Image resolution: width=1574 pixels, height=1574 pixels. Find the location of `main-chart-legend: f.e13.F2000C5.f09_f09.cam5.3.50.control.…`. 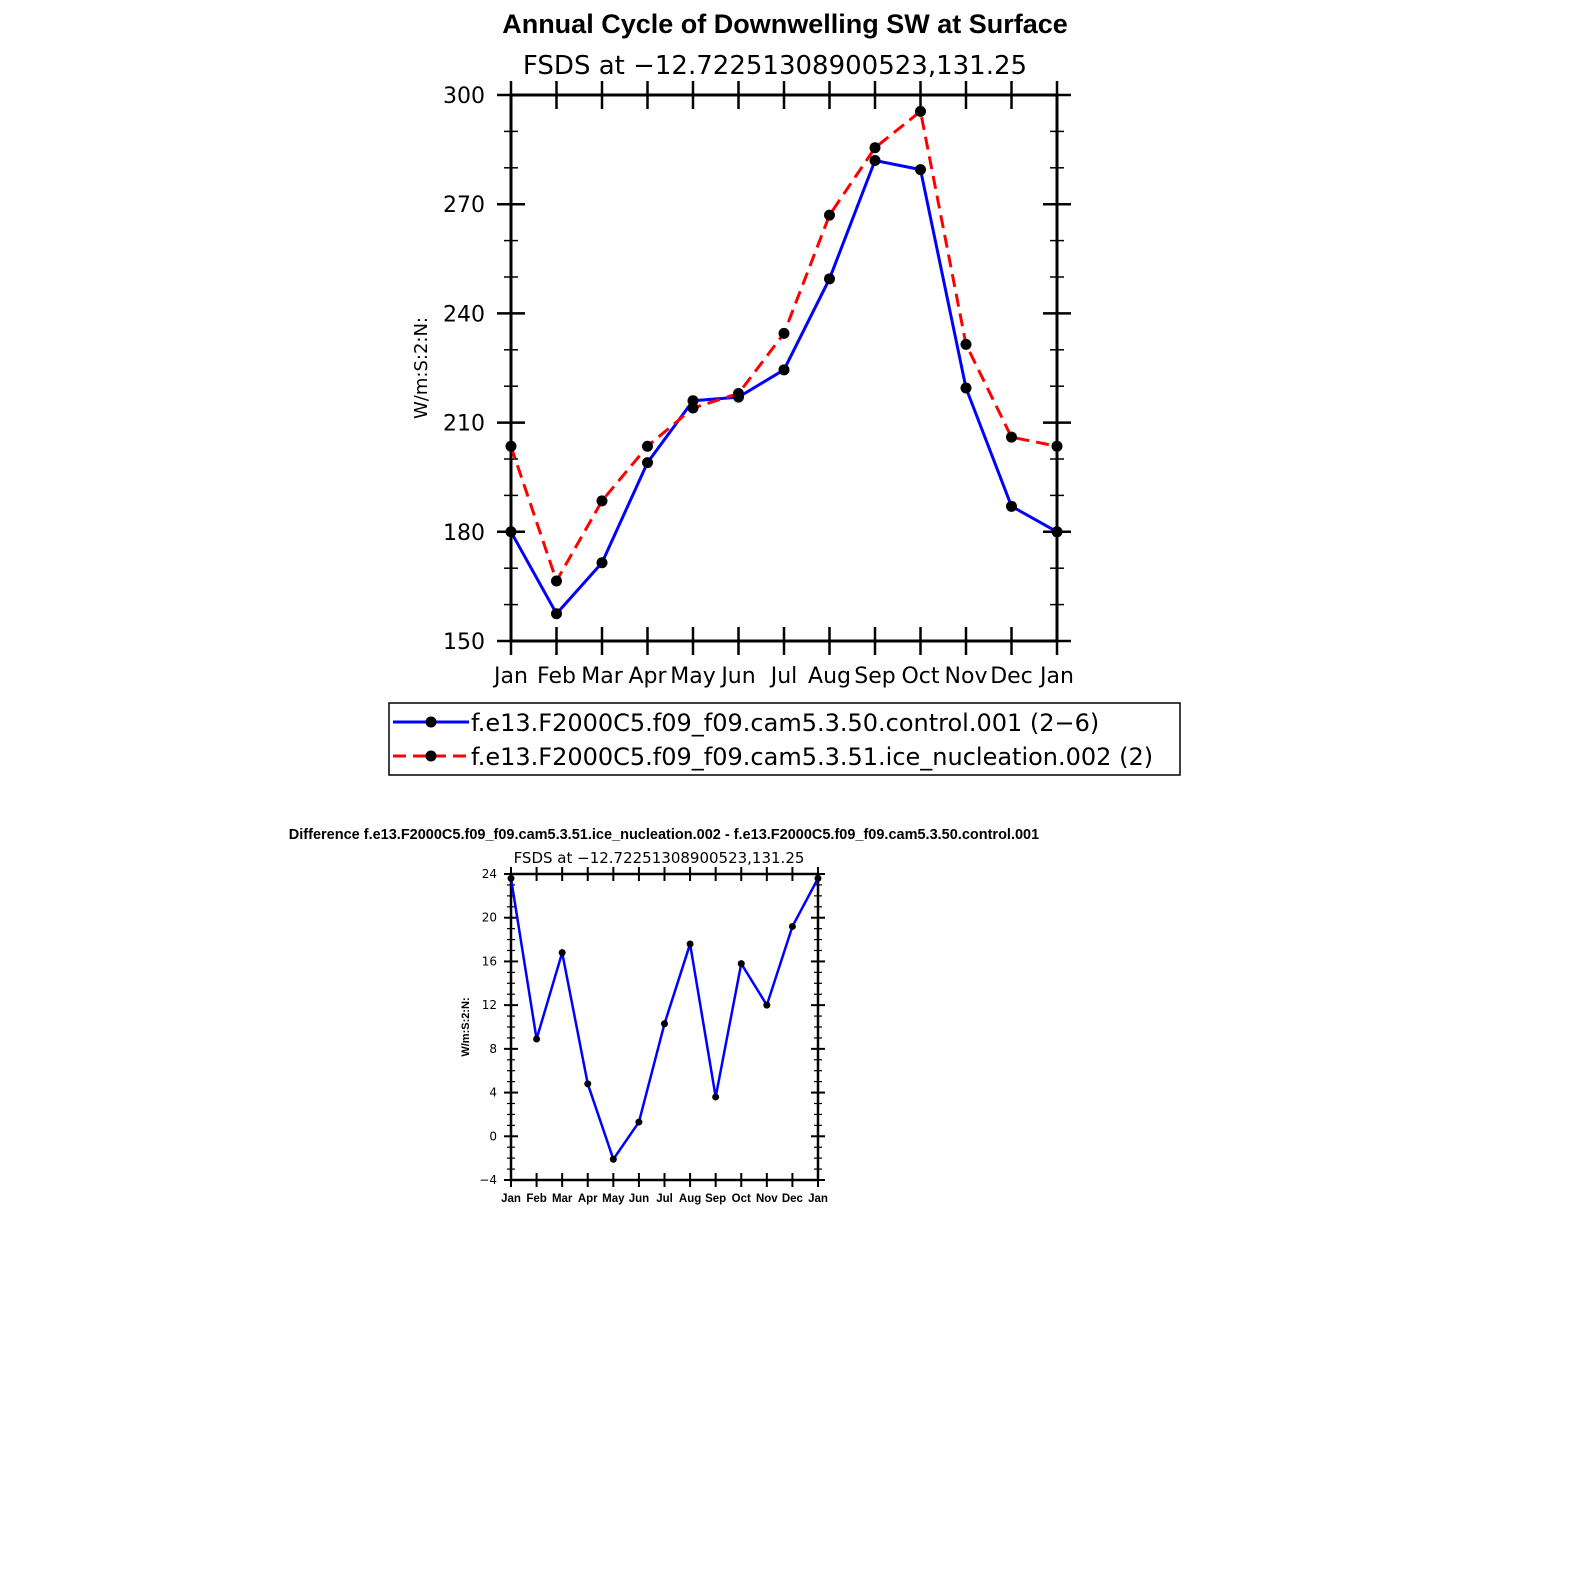

main-chart-legend: f.e13.F2000C5.f09_f09.cam5.3.50.control.… is located at coordinates (784, 739).